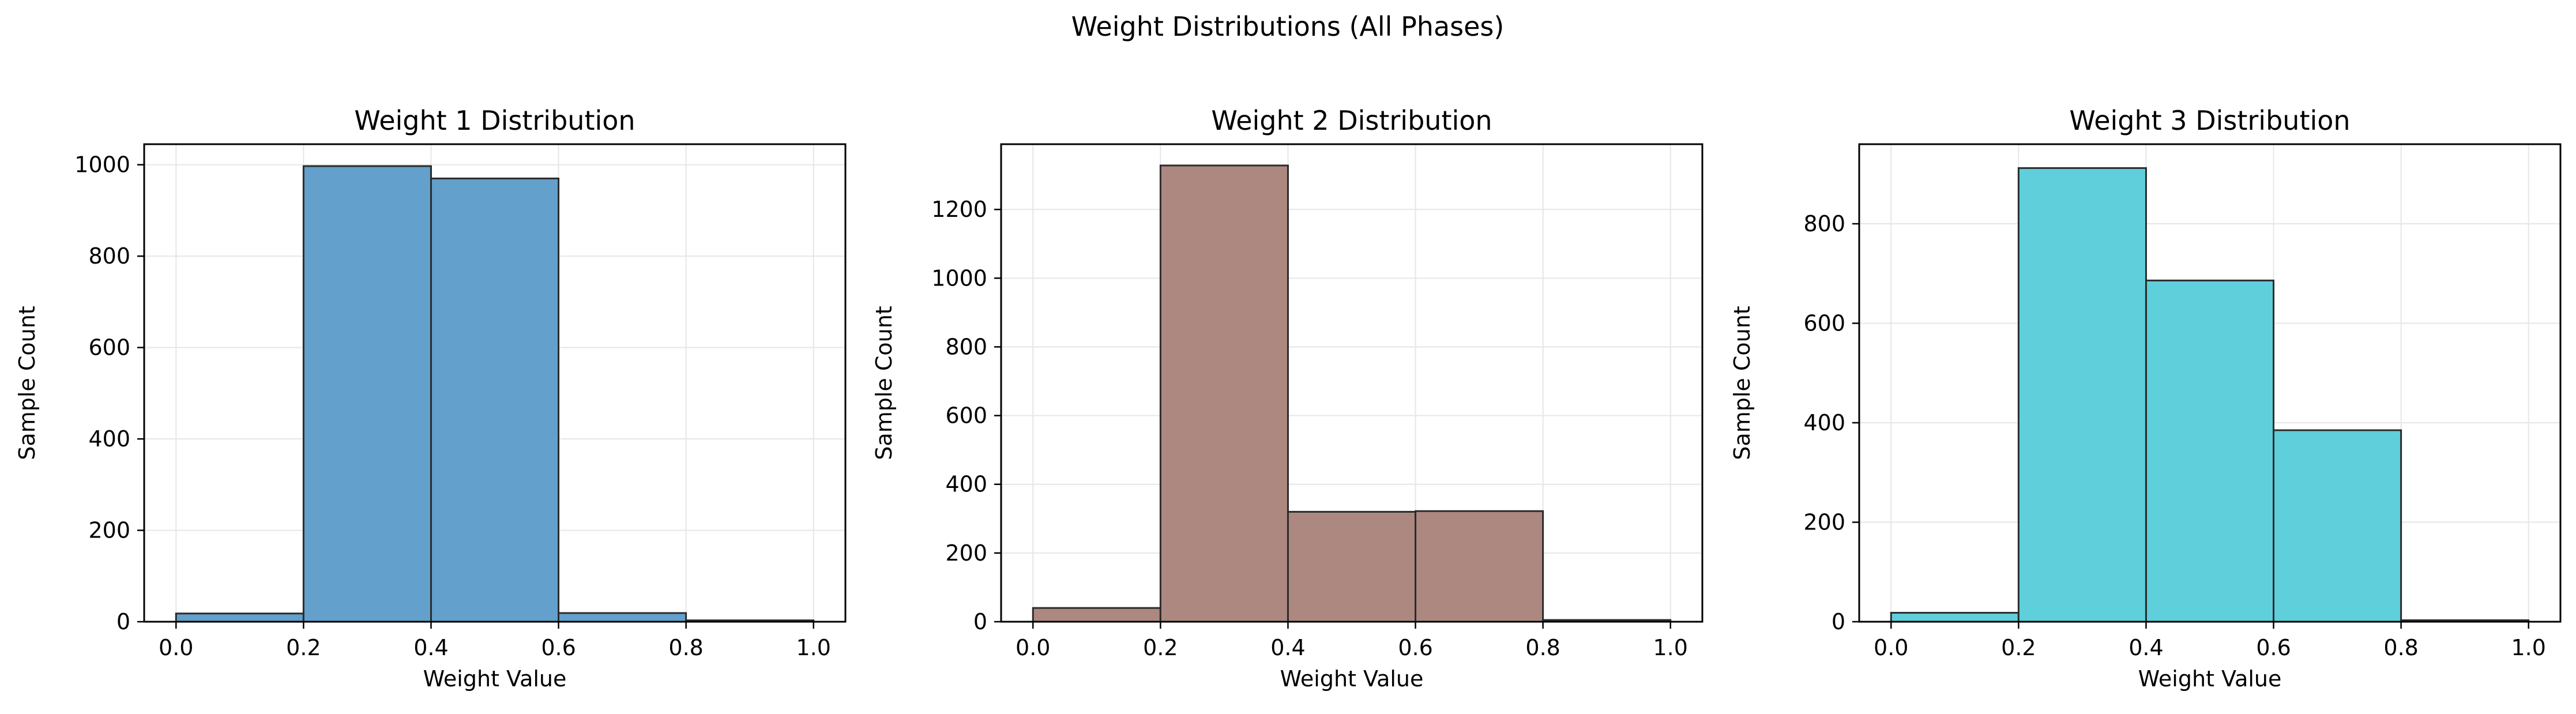 The height and width of the screenshot is (714, 2576). What do you see at coordinates (1288, 26) in the screenshot?
I see `figure-suptitle: Weight Distributions (All Phases)` at bounding box center [1288, 26].